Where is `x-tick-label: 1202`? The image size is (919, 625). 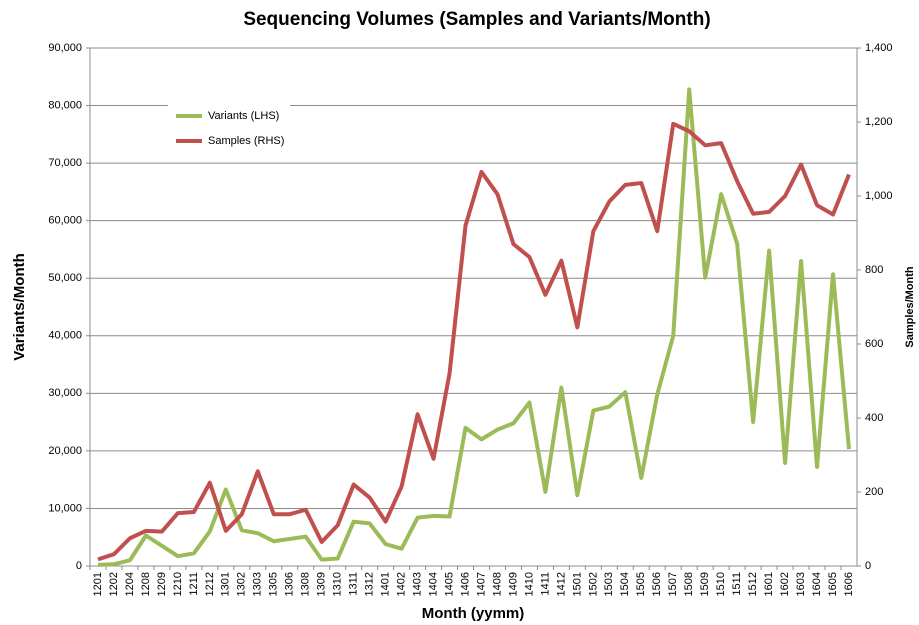
x-tick-label: 1202 is located at coordinates (114, 584).